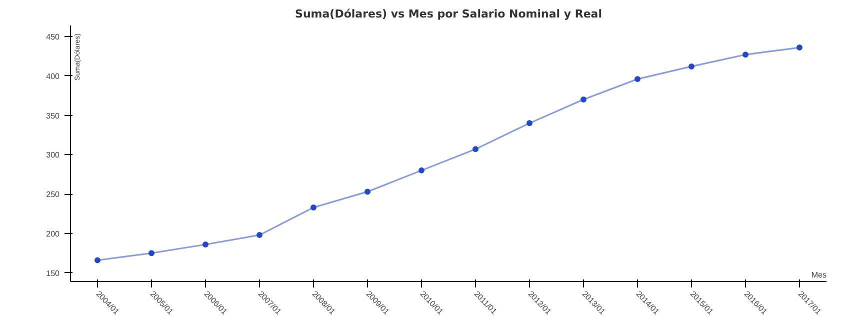 Image resolution: width=866 pixels, height=326 pixels. What do you see at coordinates (53, 233) in the screenshot?
I see `y-tick-label: 200` at bounding box center [53, 233].